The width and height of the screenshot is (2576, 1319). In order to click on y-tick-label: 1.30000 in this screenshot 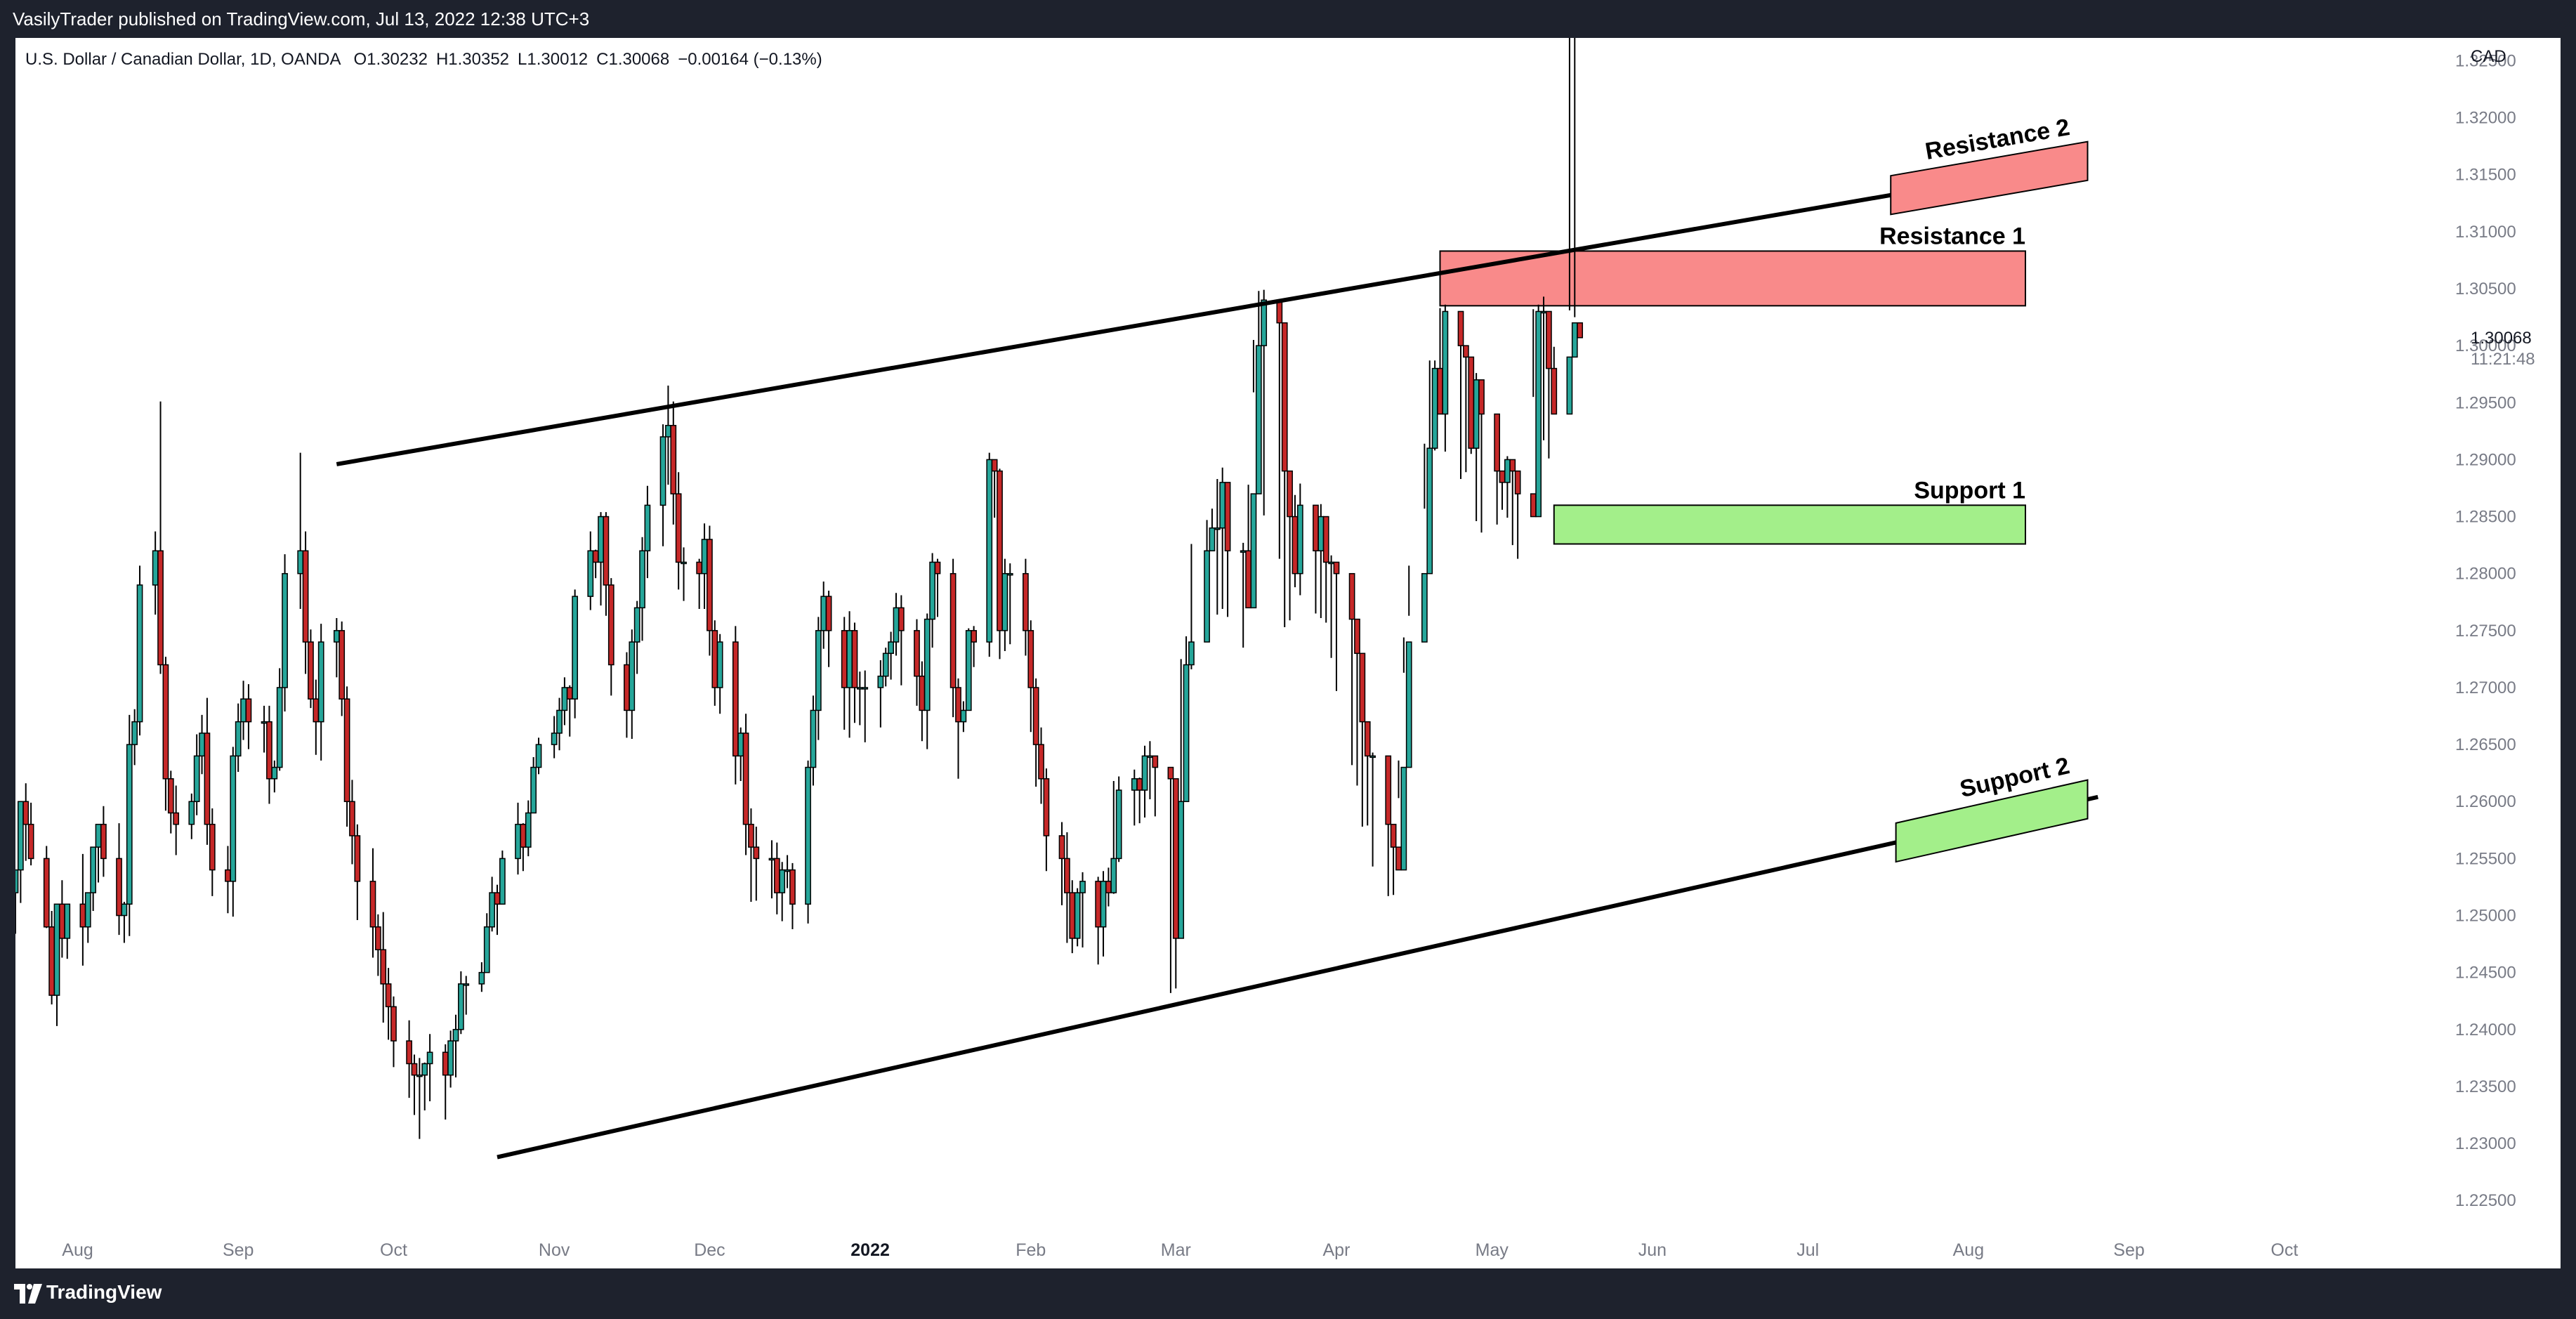, I will do `click(2485, 345)`.